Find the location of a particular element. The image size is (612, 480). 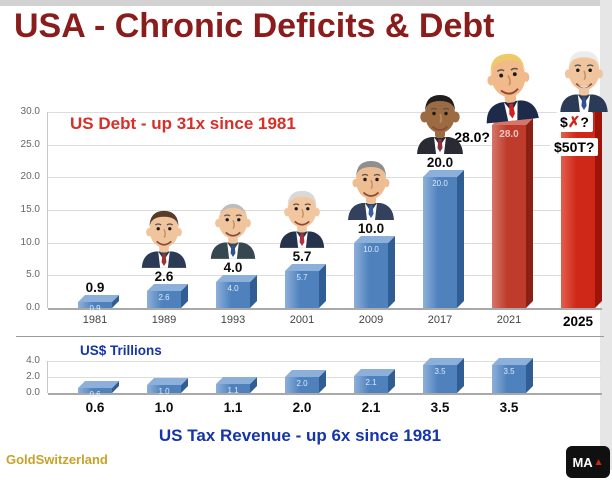

x-axis-year-label: 2001 is located at coordinates (302, 320).